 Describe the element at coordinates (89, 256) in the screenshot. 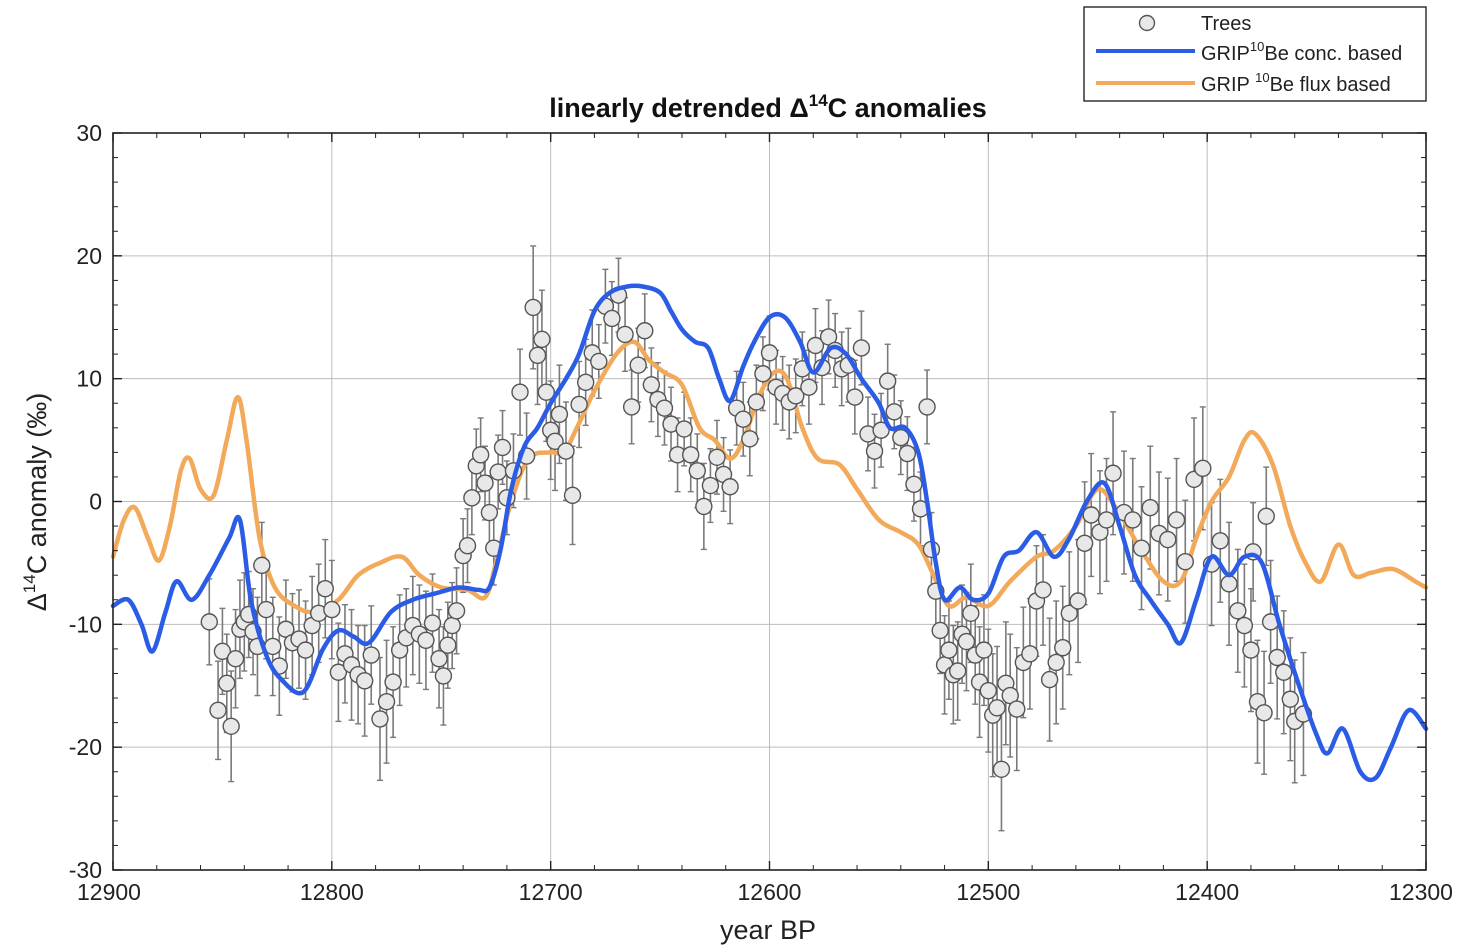

I see `y-tick-label: 20` at that location.